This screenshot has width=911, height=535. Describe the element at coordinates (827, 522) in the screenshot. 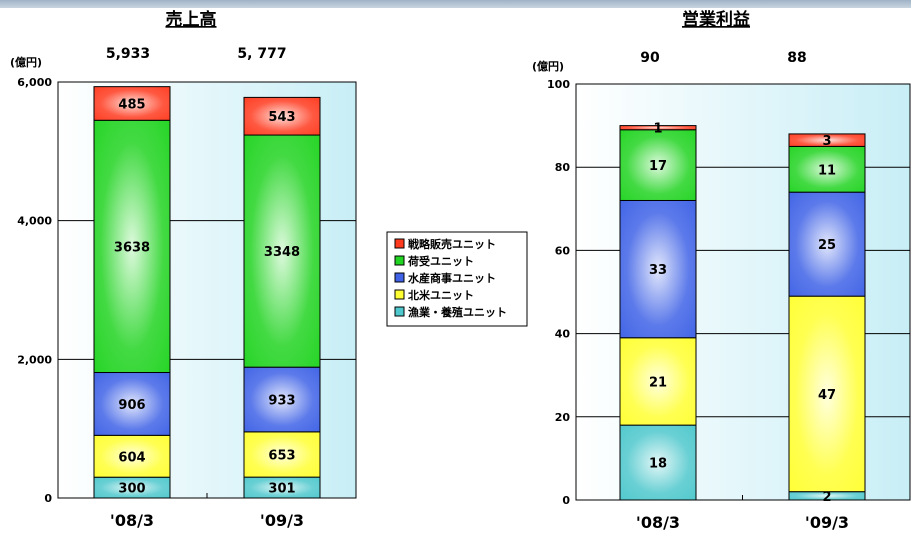

I see `profit-xtick-09: '09/3` at that location.